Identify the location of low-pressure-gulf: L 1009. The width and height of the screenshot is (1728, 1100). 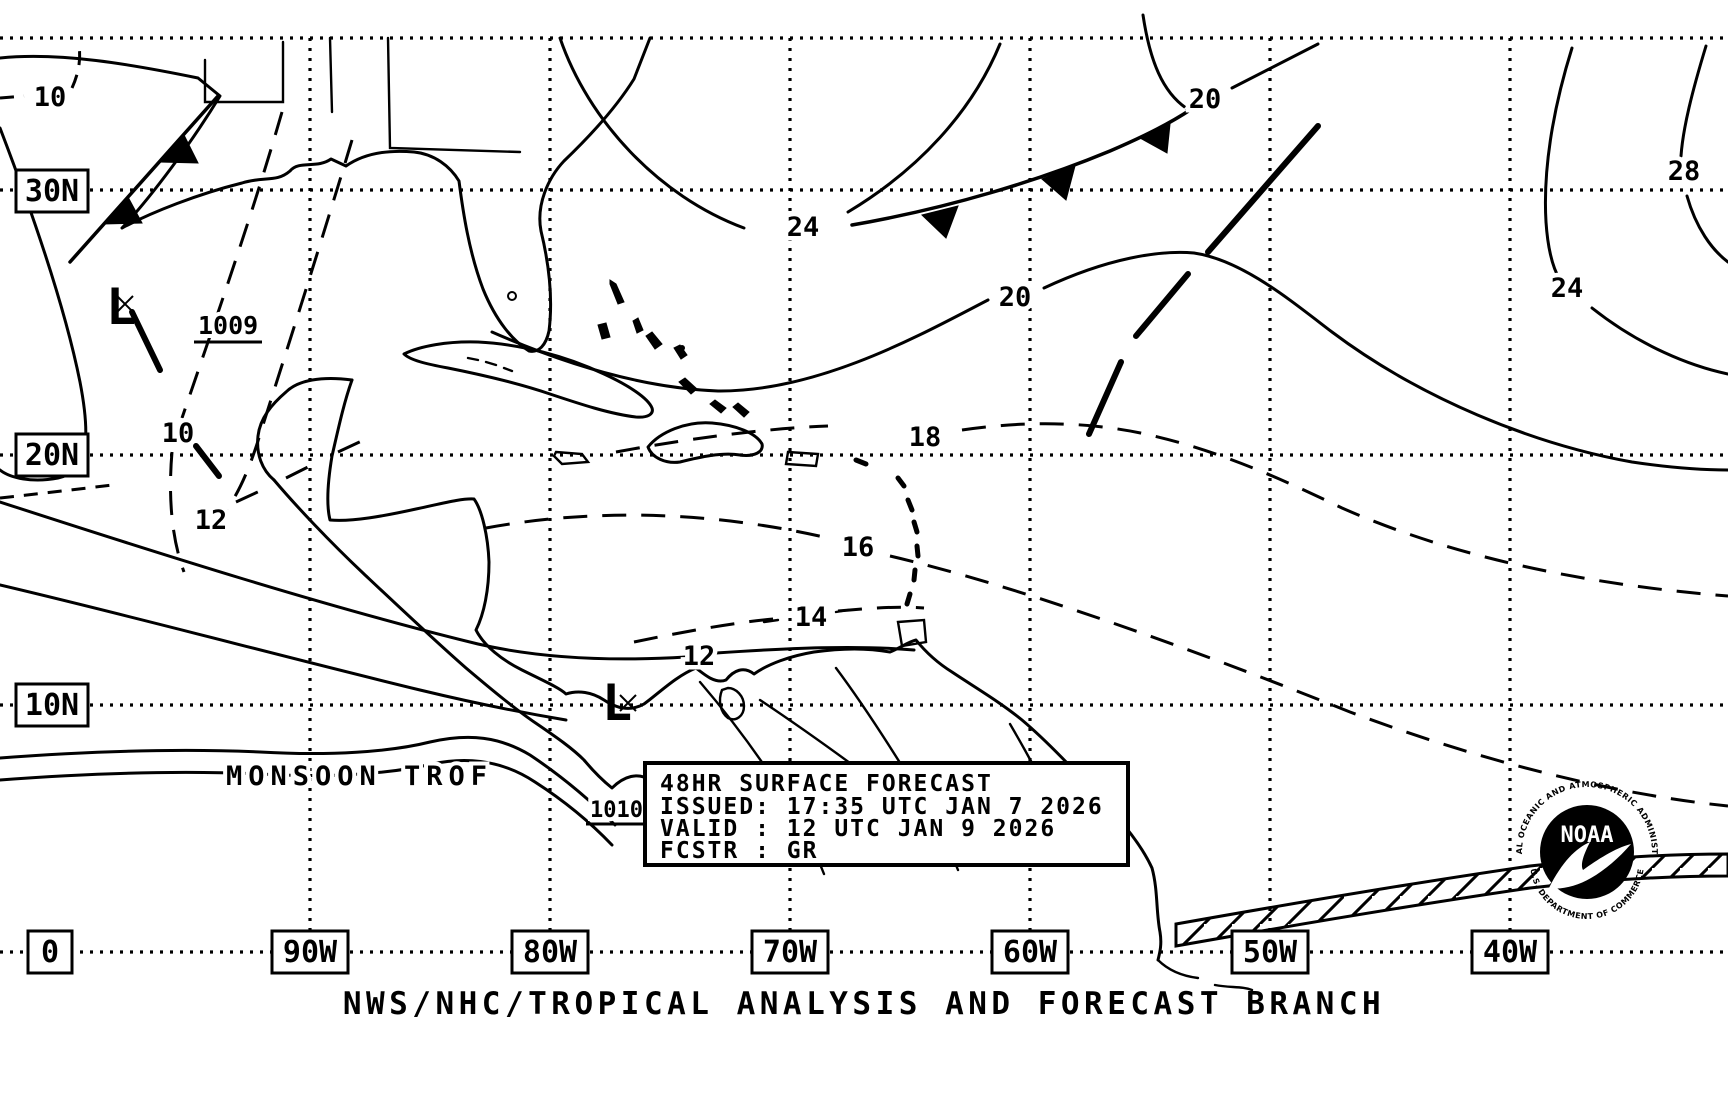
(184, 311).